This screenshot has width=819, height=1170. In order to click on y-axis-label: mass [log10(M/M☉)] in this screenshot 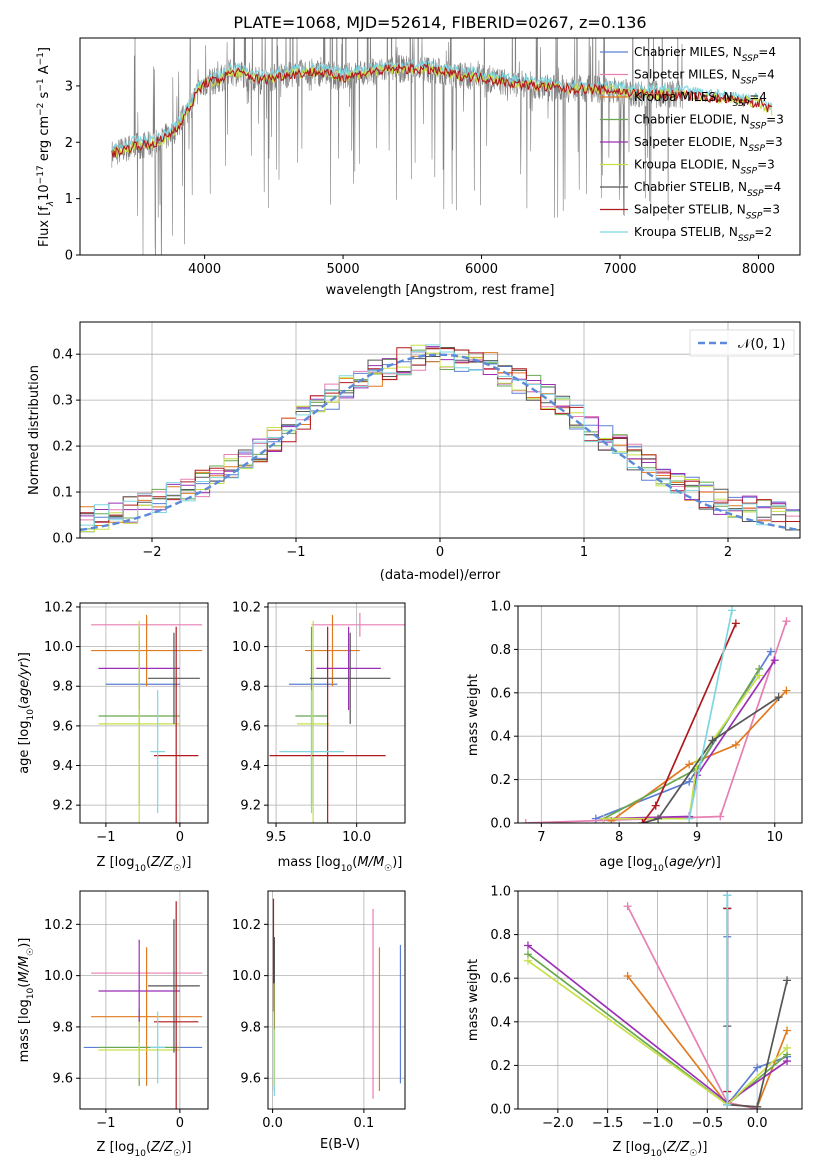, I will do `click(26, 1000)`.